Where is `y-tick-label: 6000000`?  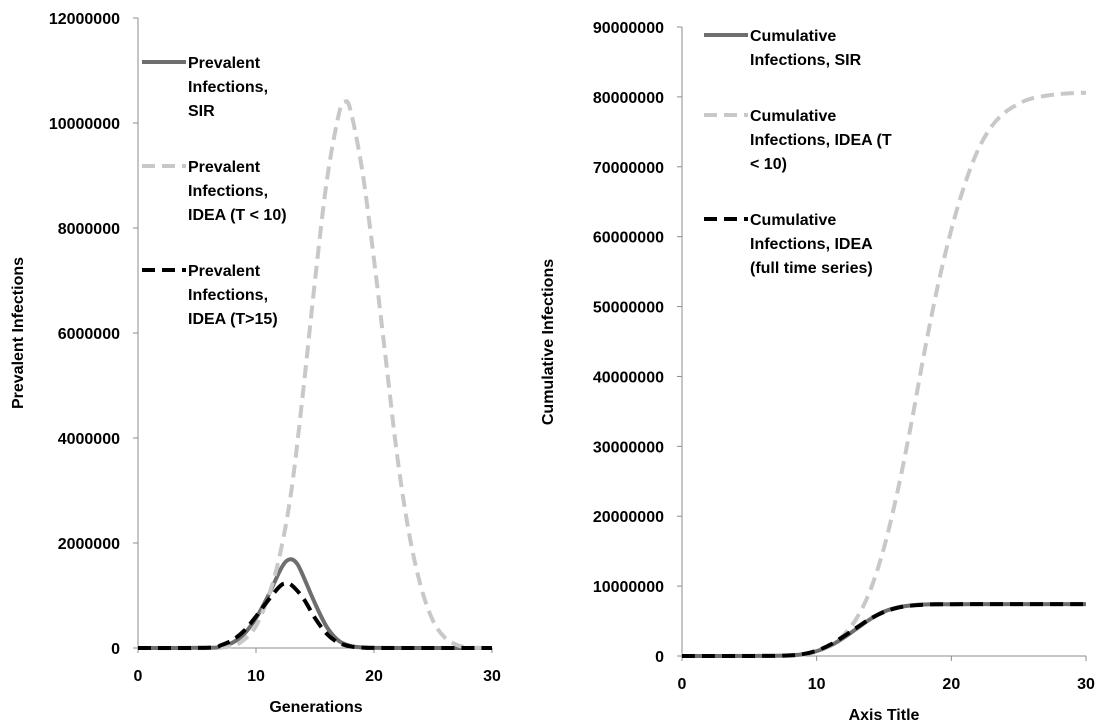
y-tick-label: 6000000 is located at coordinates (89, 334).